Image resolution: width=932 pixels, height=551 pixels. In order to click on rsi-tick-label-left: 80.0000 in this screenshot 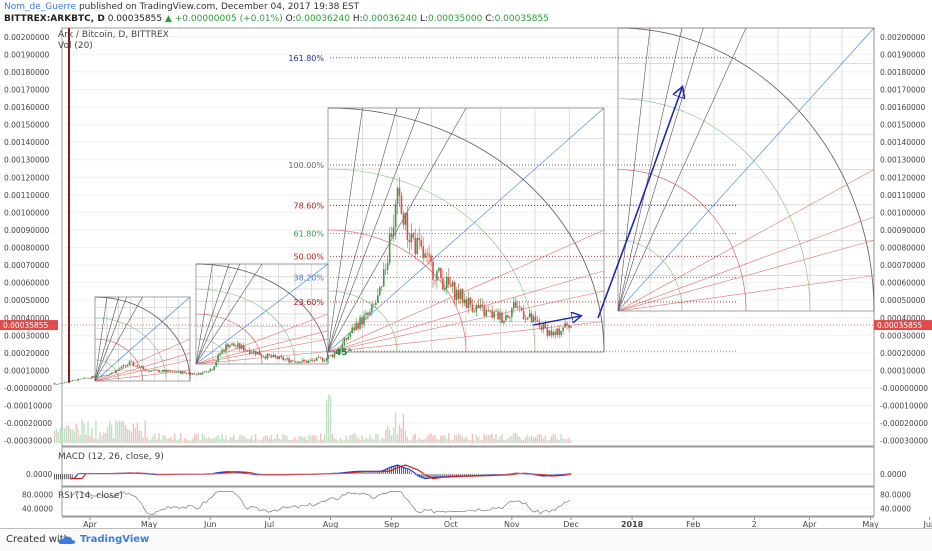, I will do `click(37, 495)`.